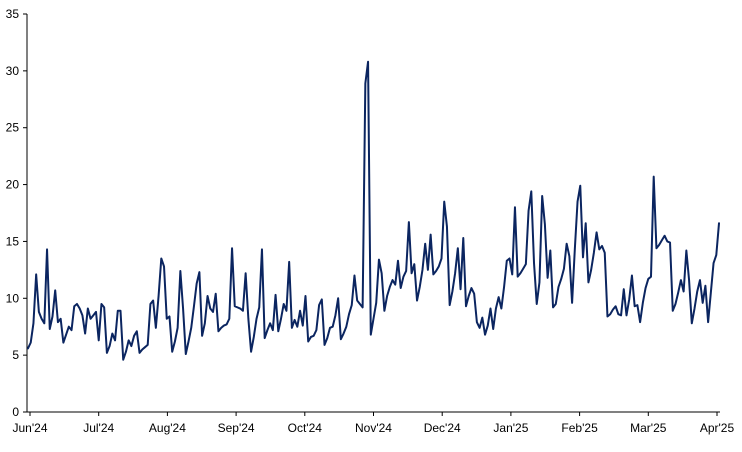 The width and height of the screenshot is (742, 452). I want to click on y-axis: 0 5 10 15 20 25 30 35, so click(17, 213).